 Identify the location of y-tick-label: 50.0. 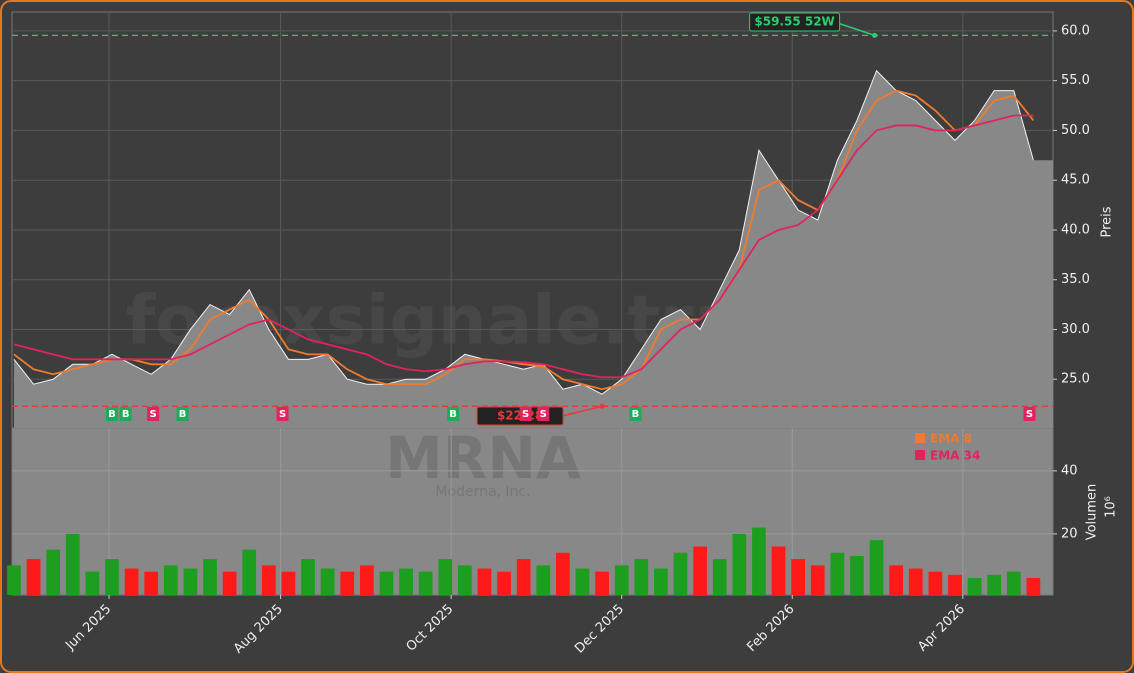
(1075, 130).